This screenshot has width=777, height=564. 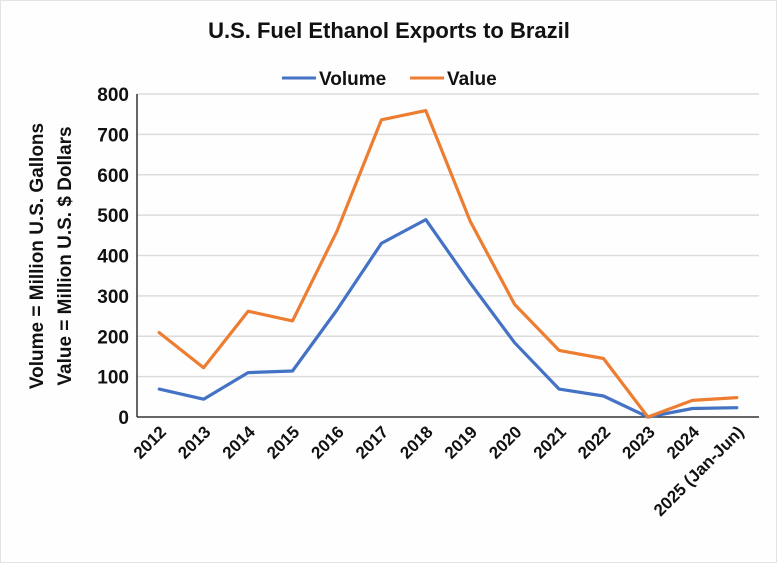 I want to click on y-tick-label: 300, so click(x=113, y=297).